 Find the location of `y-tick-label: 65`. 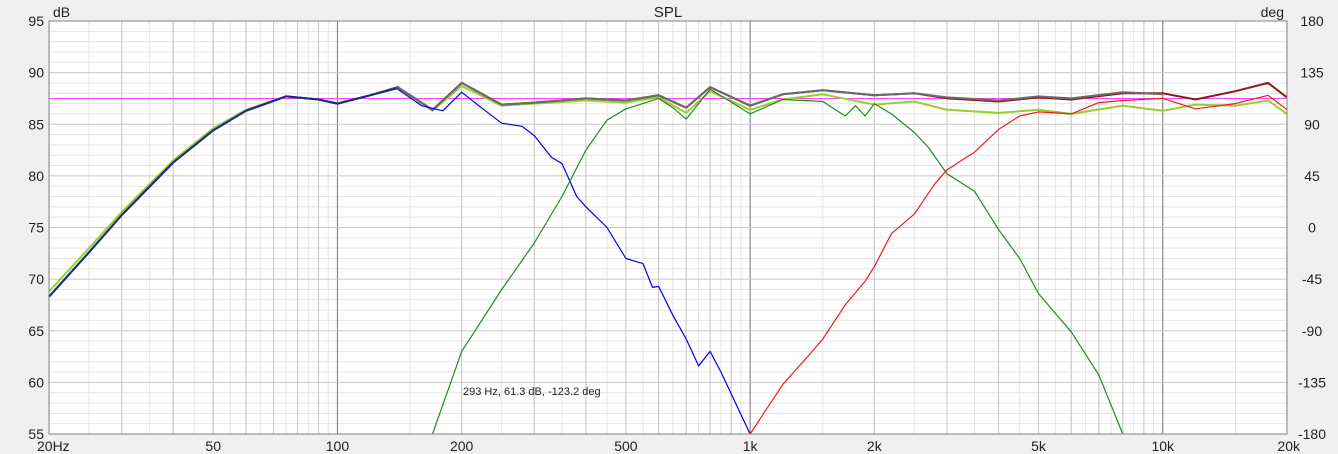

y-tick-label: 65 is located at coordinates (36, 331).